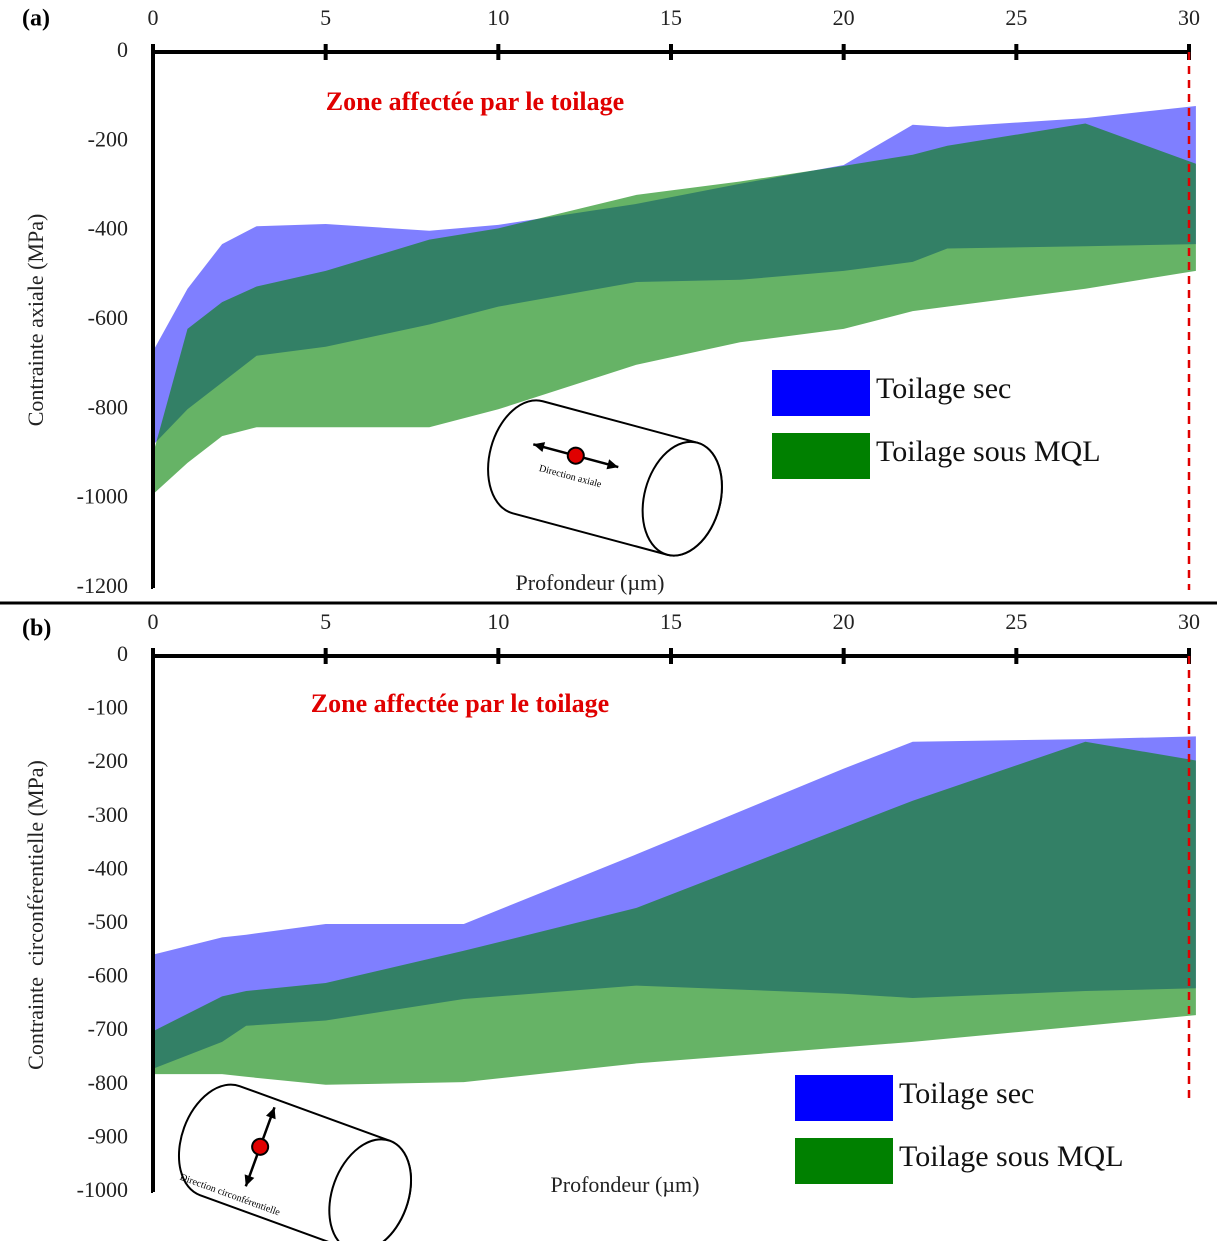 This screenshot has height=1241, width=1217. I want to click on y-tick-label: -900, so click(108, 1135).